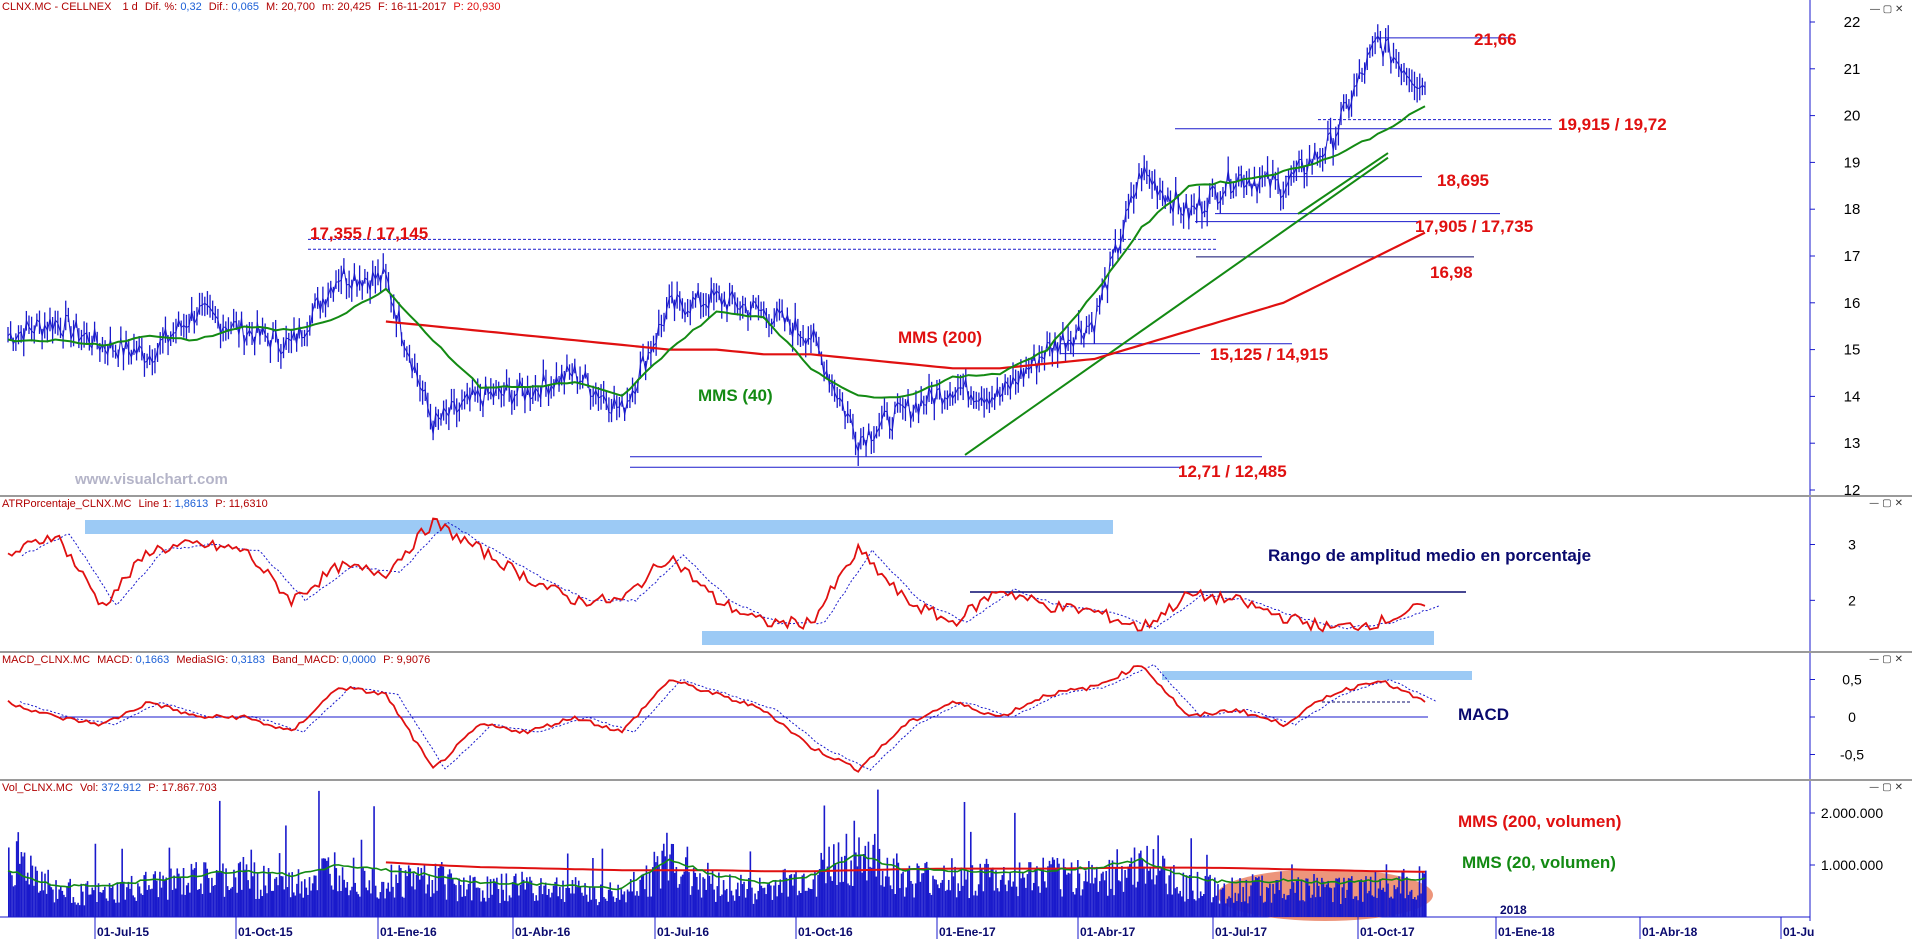 The width and height of the screenshot is (1912, 939). I want to click on vol-mma20-line, so click(716, 872).